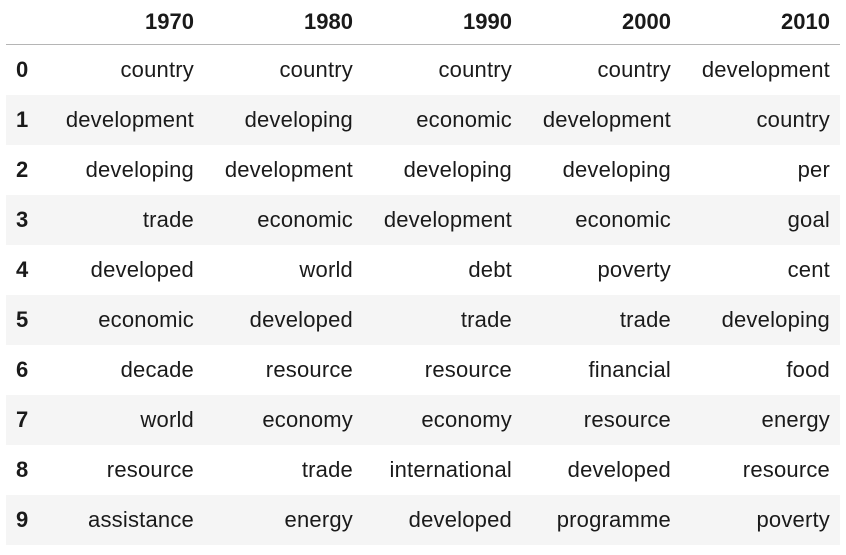 This screenshot has width=846, height=555. Describe the element at coordinates (327, 469) in the screenshot. I see `table-cell-1980: trade` at that location.